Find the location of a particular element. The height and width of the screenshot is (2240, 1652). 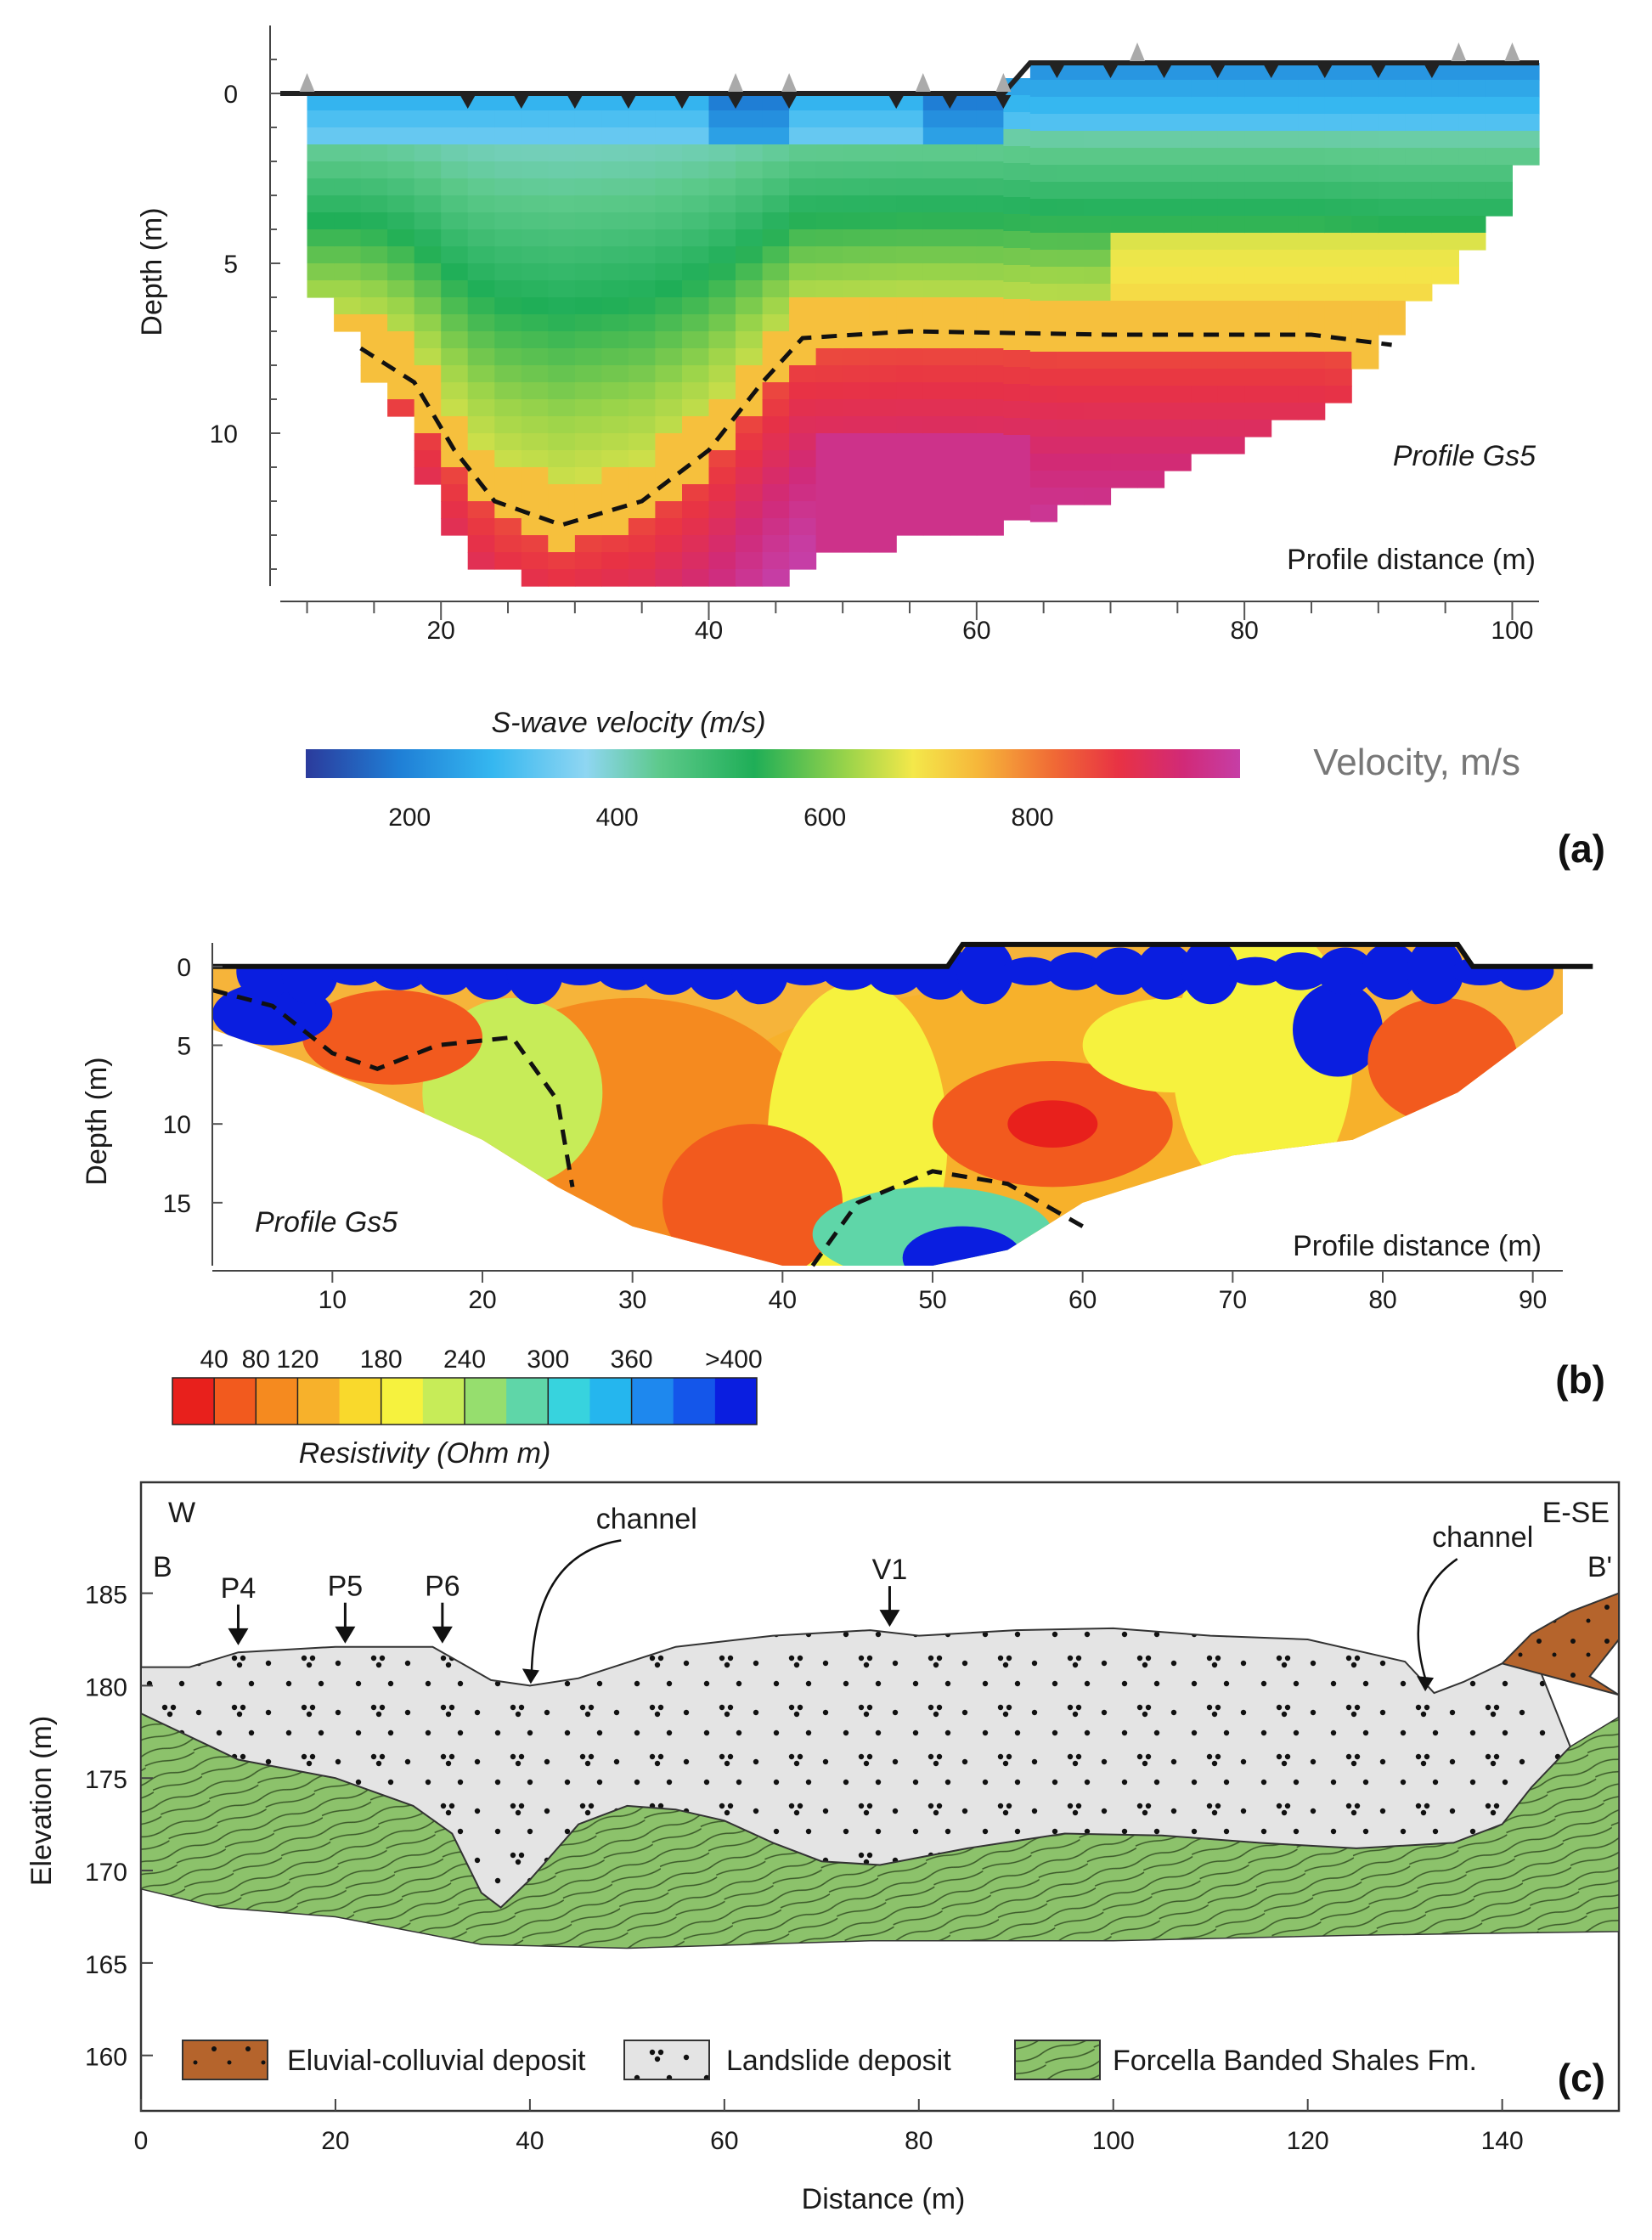

panel-b-x-tick-label: 50 is located at coordinates (932, 1300).